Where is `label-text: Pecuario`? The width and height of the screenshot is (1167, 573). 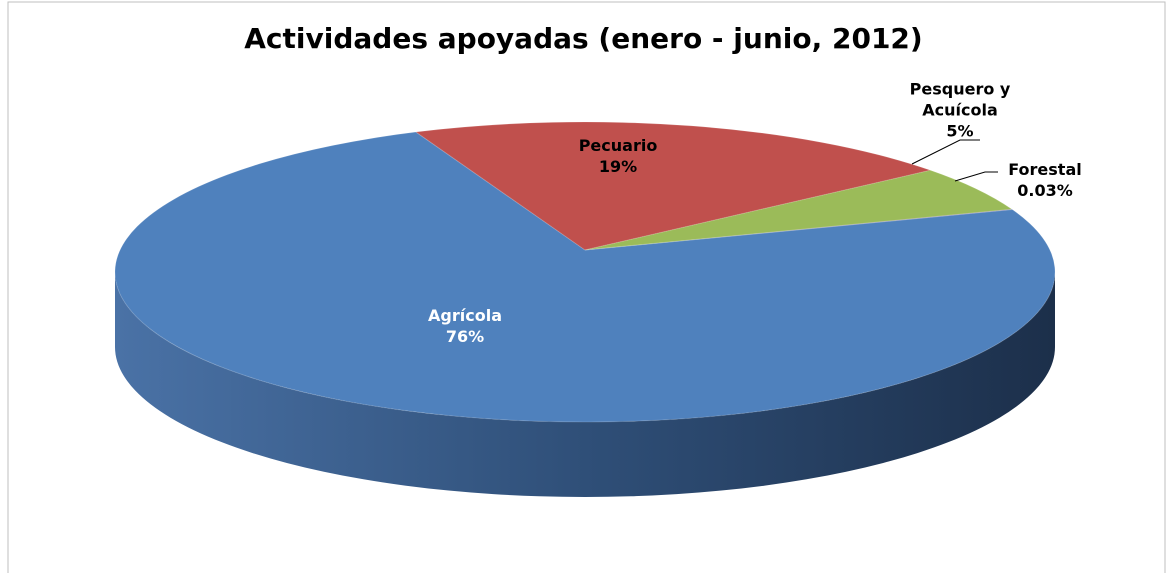 label-text: Pecuario is located at coordinates (618, 145).